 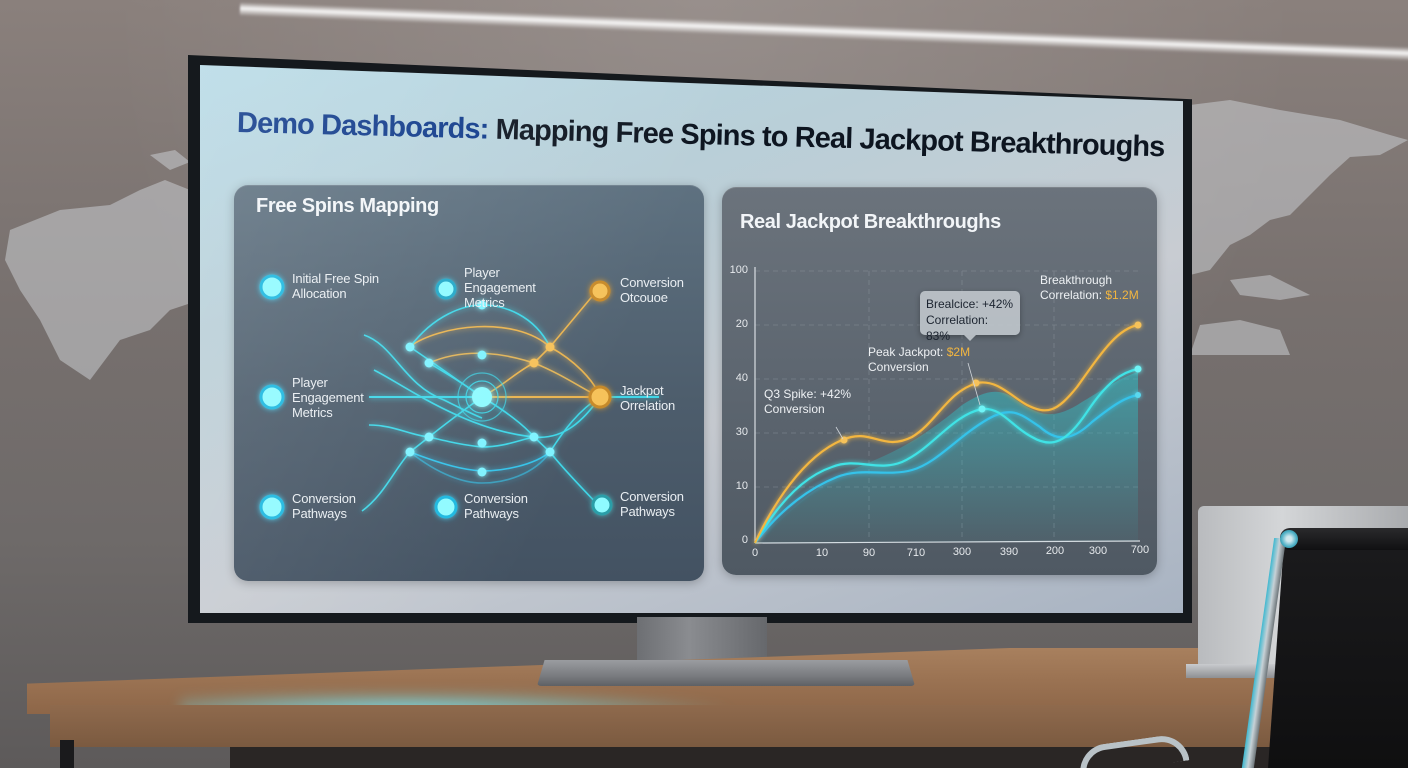 What do you see at coordinates (652, 290) in the screenshot?
I see `node-label-conversion-outcome: Conversion Otcouoe` at bounding box center [652, 290].